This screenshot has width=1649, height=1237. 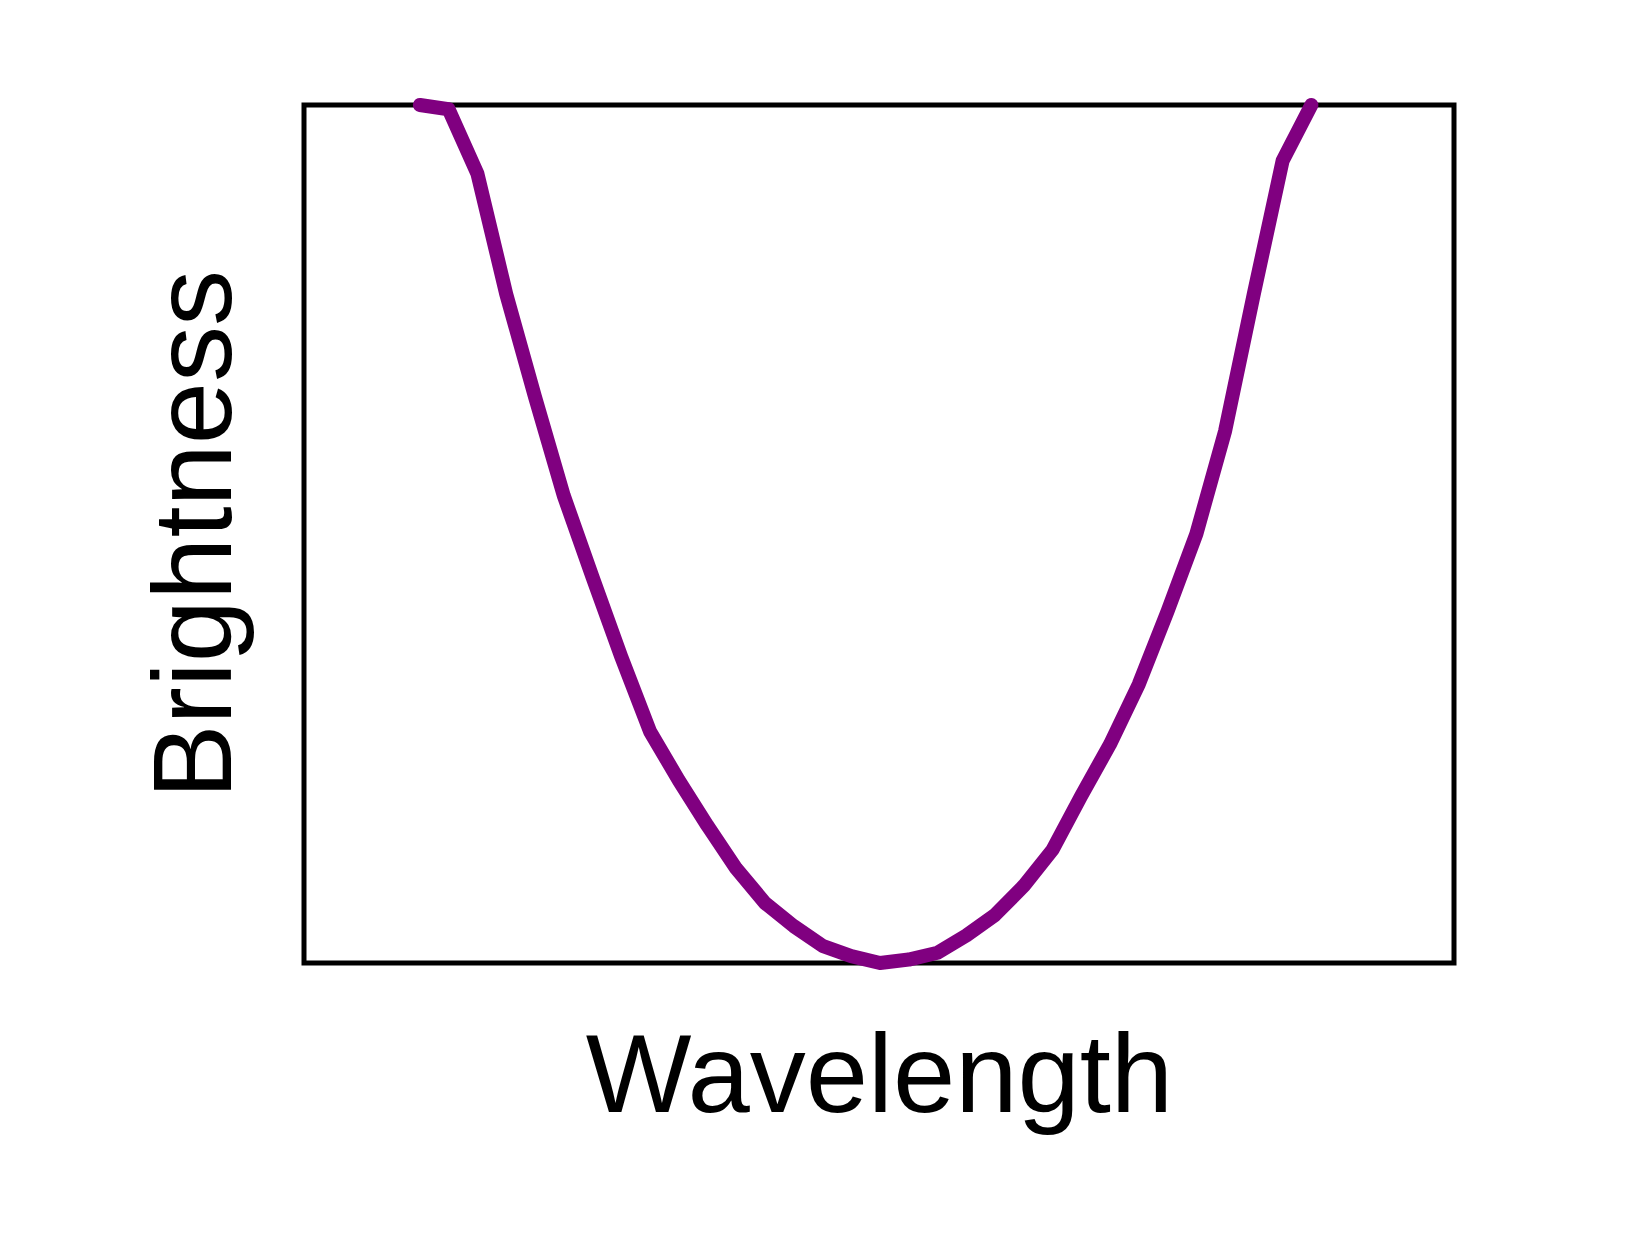 What do you see at coordinates (879, 1073) in the screenshot?
I see `x-axis-title: Wavelength` at bounding box center [879, 1073].